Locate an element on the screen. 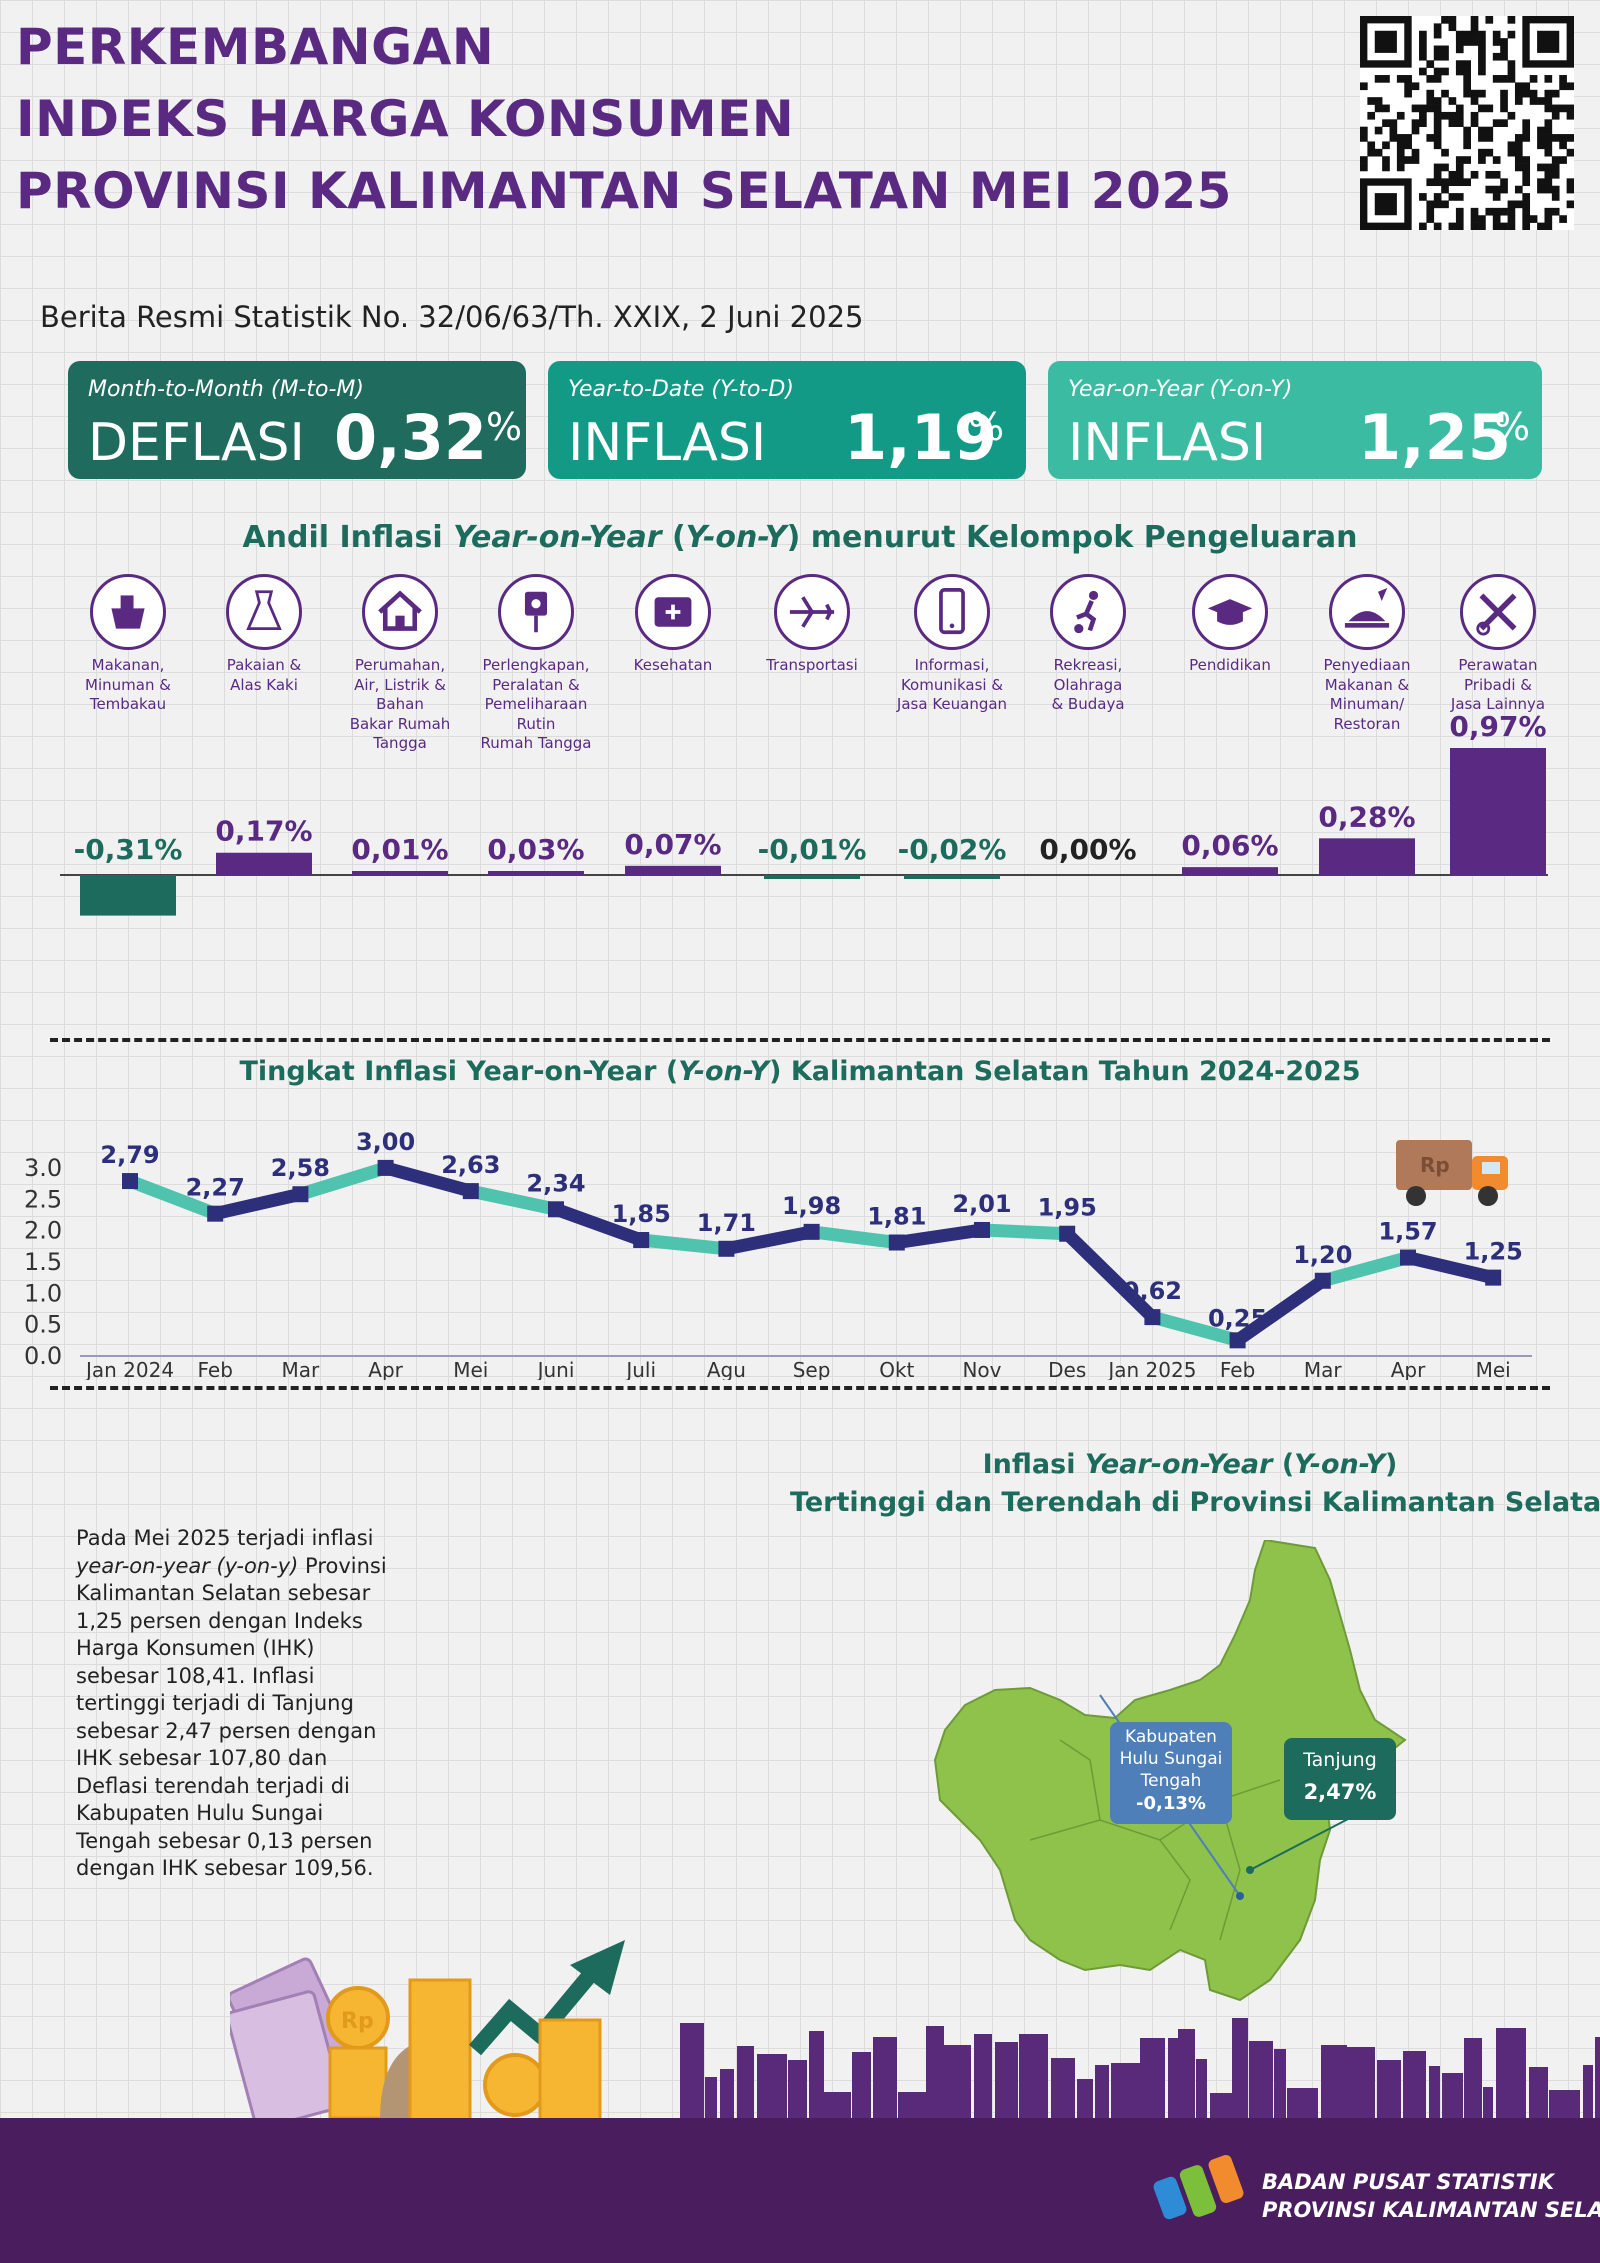 This screenshot has width=1600, height=2263. footer-bar is located at coordinates (800, 2190).